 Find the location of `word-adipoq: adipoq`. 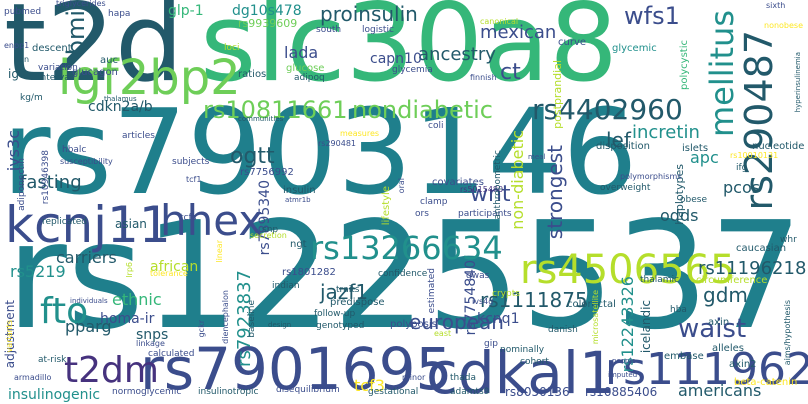

word-adipoq: adipoq is located at coordinates (309, 78).